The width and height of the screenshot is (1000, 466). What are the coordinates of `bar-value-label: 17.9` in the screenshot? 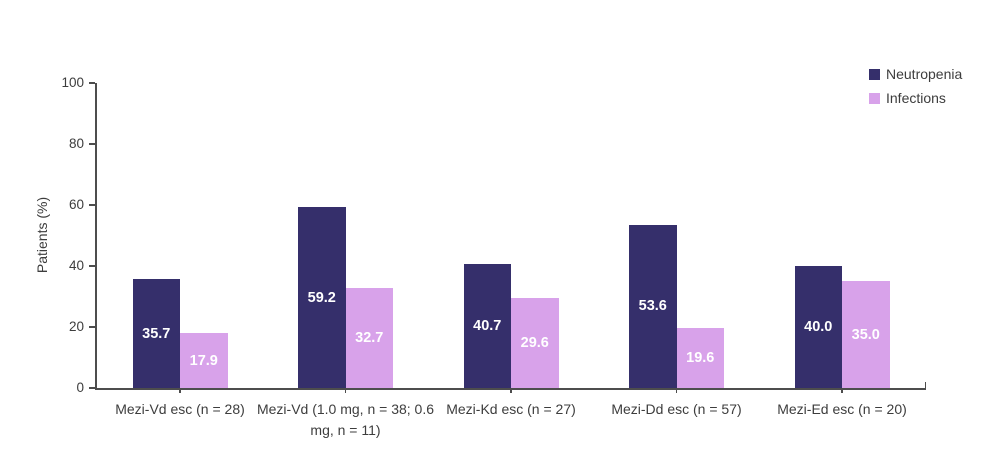 It's located at (203, 360).